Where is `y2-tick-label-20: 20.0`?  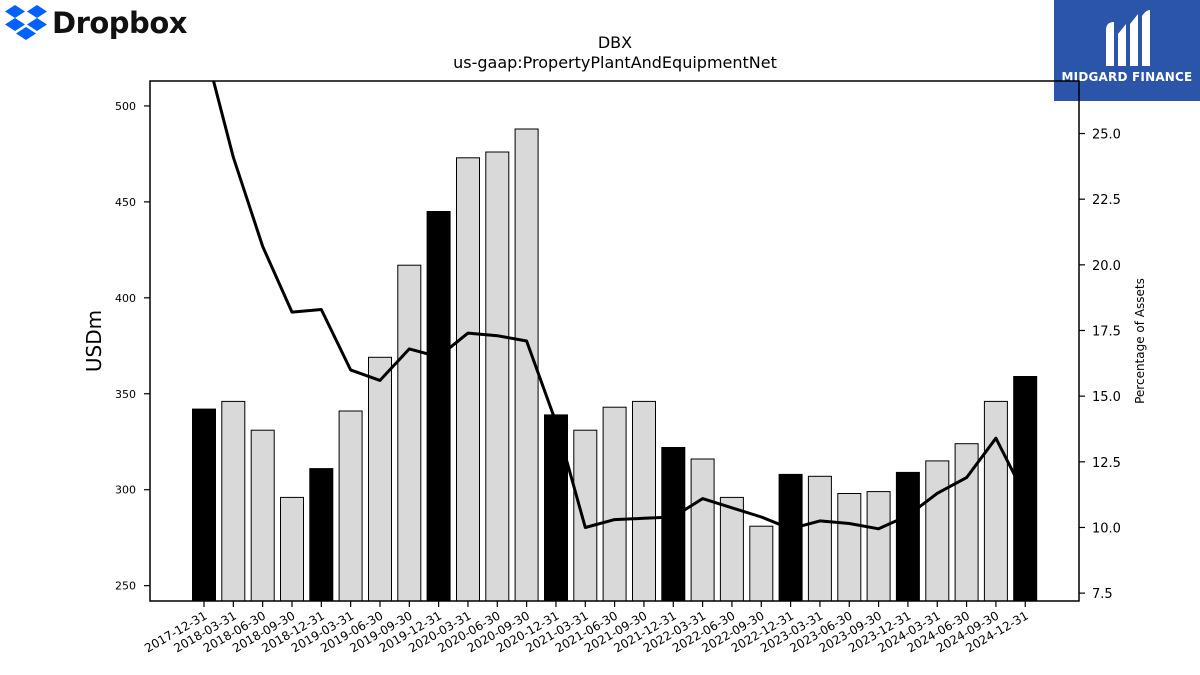 y2-tick-label-20: 20.0 is located at coordinates (1106, 266).